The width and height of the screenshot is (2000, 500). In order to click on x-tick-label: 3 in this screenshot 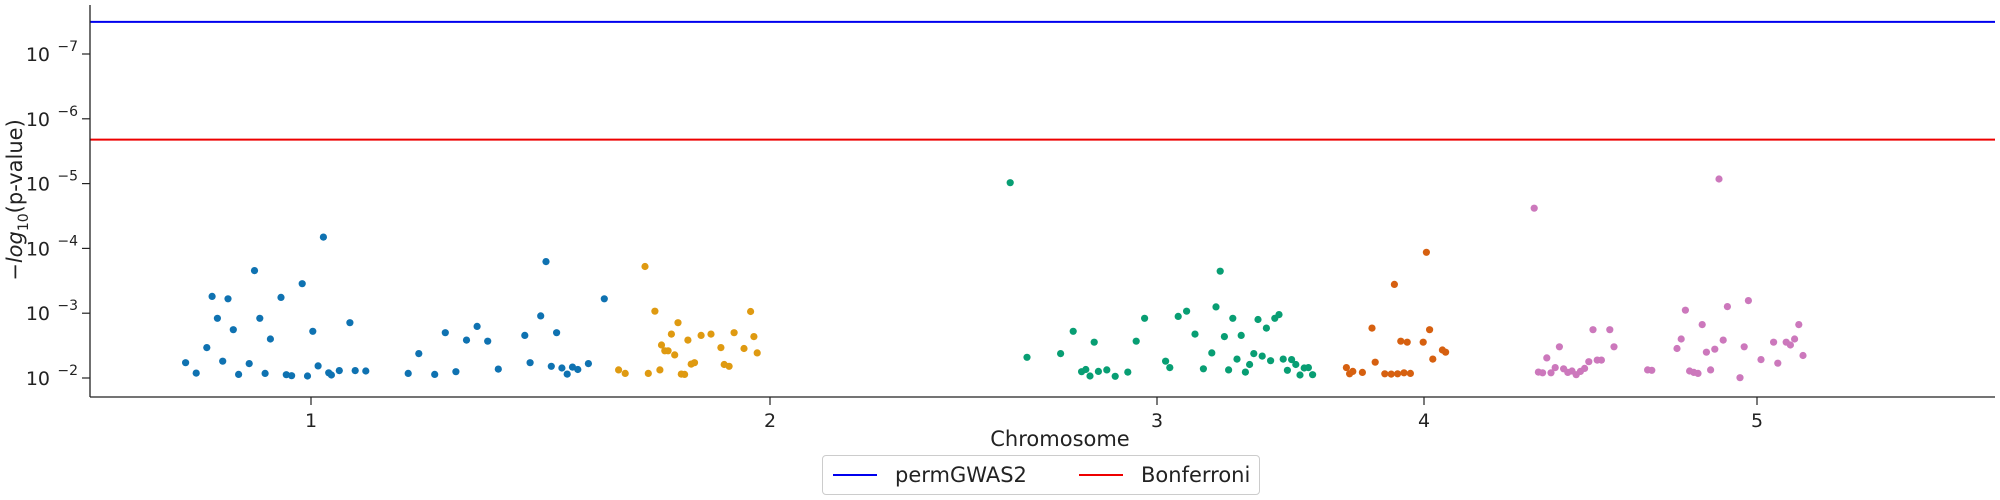, I will do `click(1157, 421)`.